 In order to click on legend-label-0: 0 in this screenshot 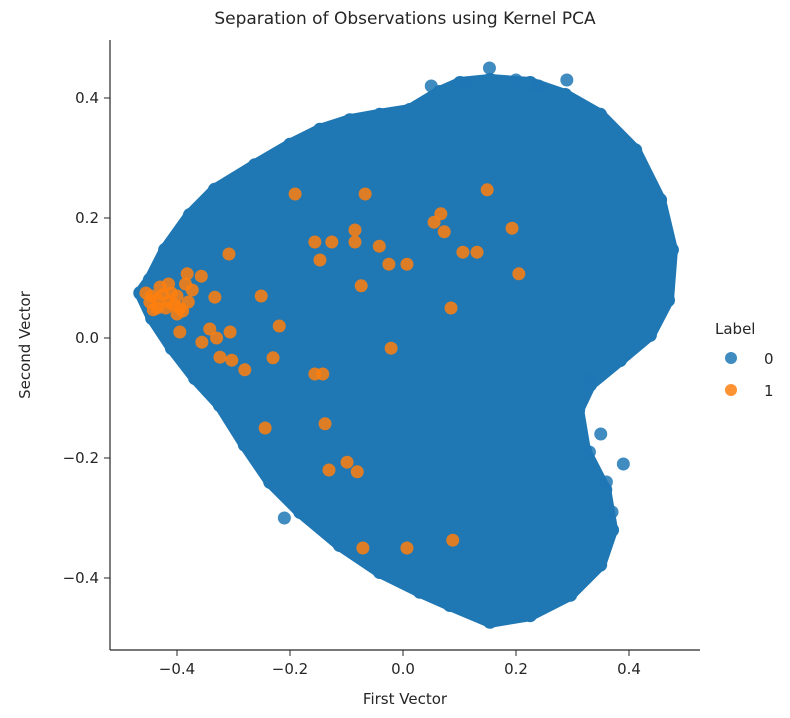, I will do `click(769, 359)`.